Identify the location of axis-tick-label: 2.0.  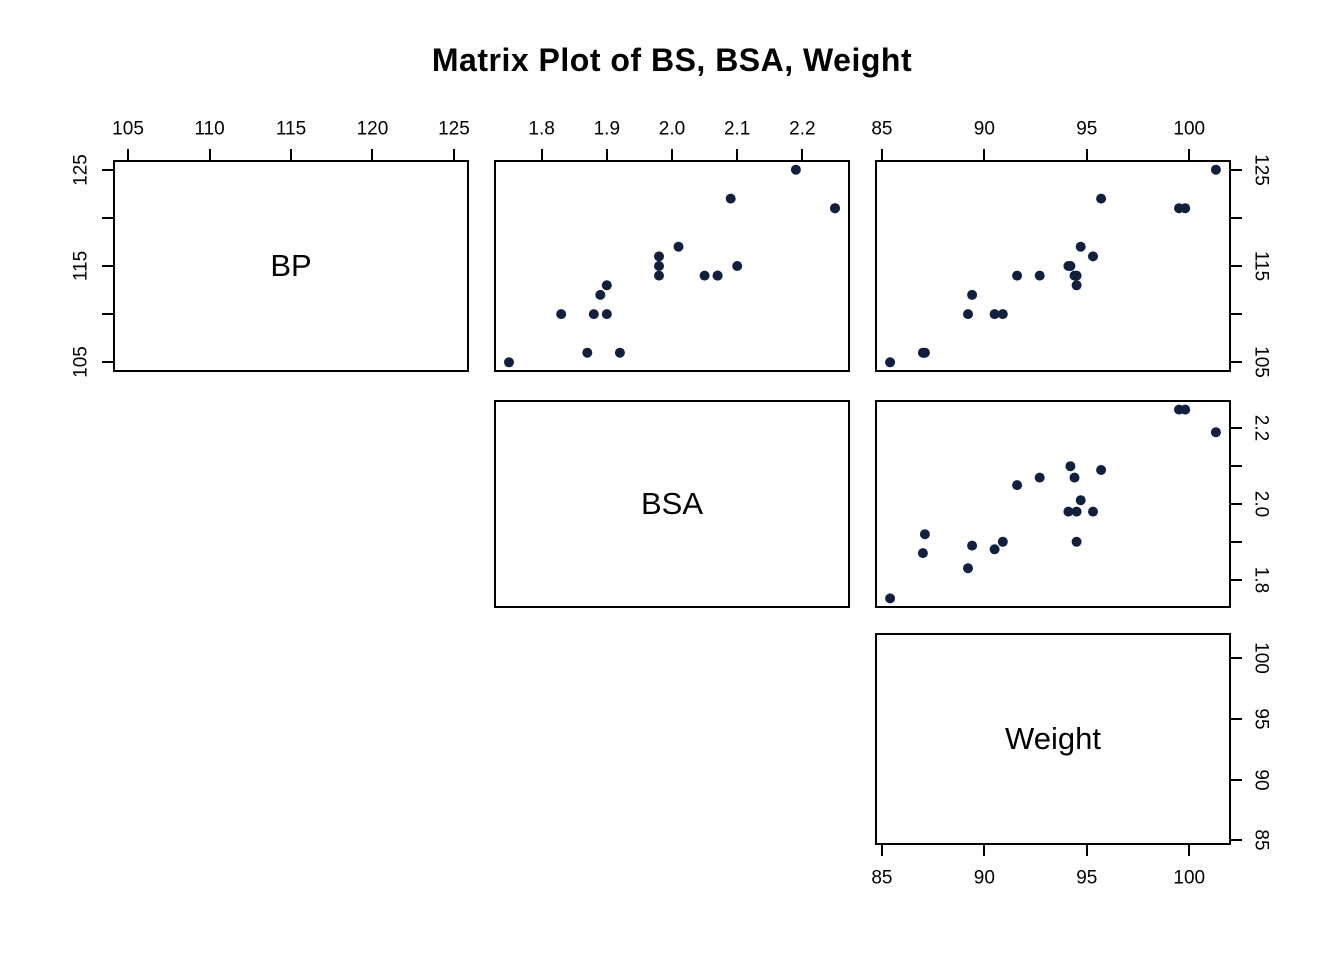
(1261, 504).